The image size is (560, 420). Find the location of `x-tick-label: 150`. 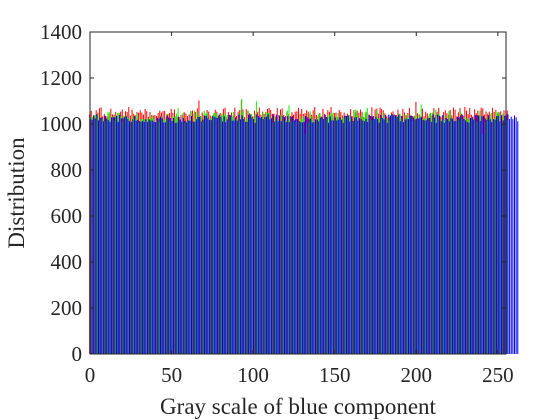

x-tick-label: 150 is located at coordinates (335, 375).